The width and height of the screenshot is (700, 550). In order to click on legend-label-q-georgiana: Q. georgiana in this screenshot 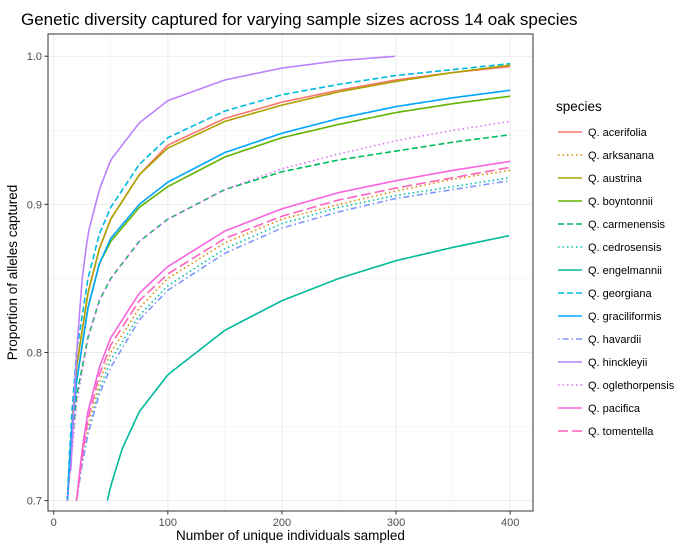, I will do `click(620, 294)`.